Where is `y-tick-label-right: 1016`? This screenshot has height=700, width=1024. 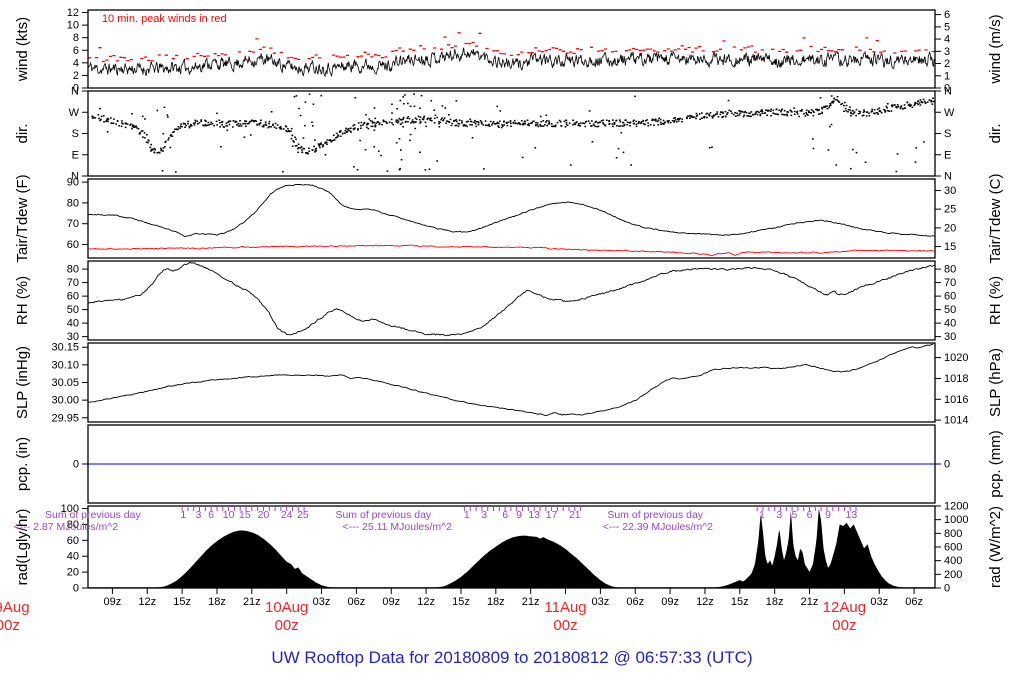 y-tick-label-right: 1016 is located at coordinates (956, 400).